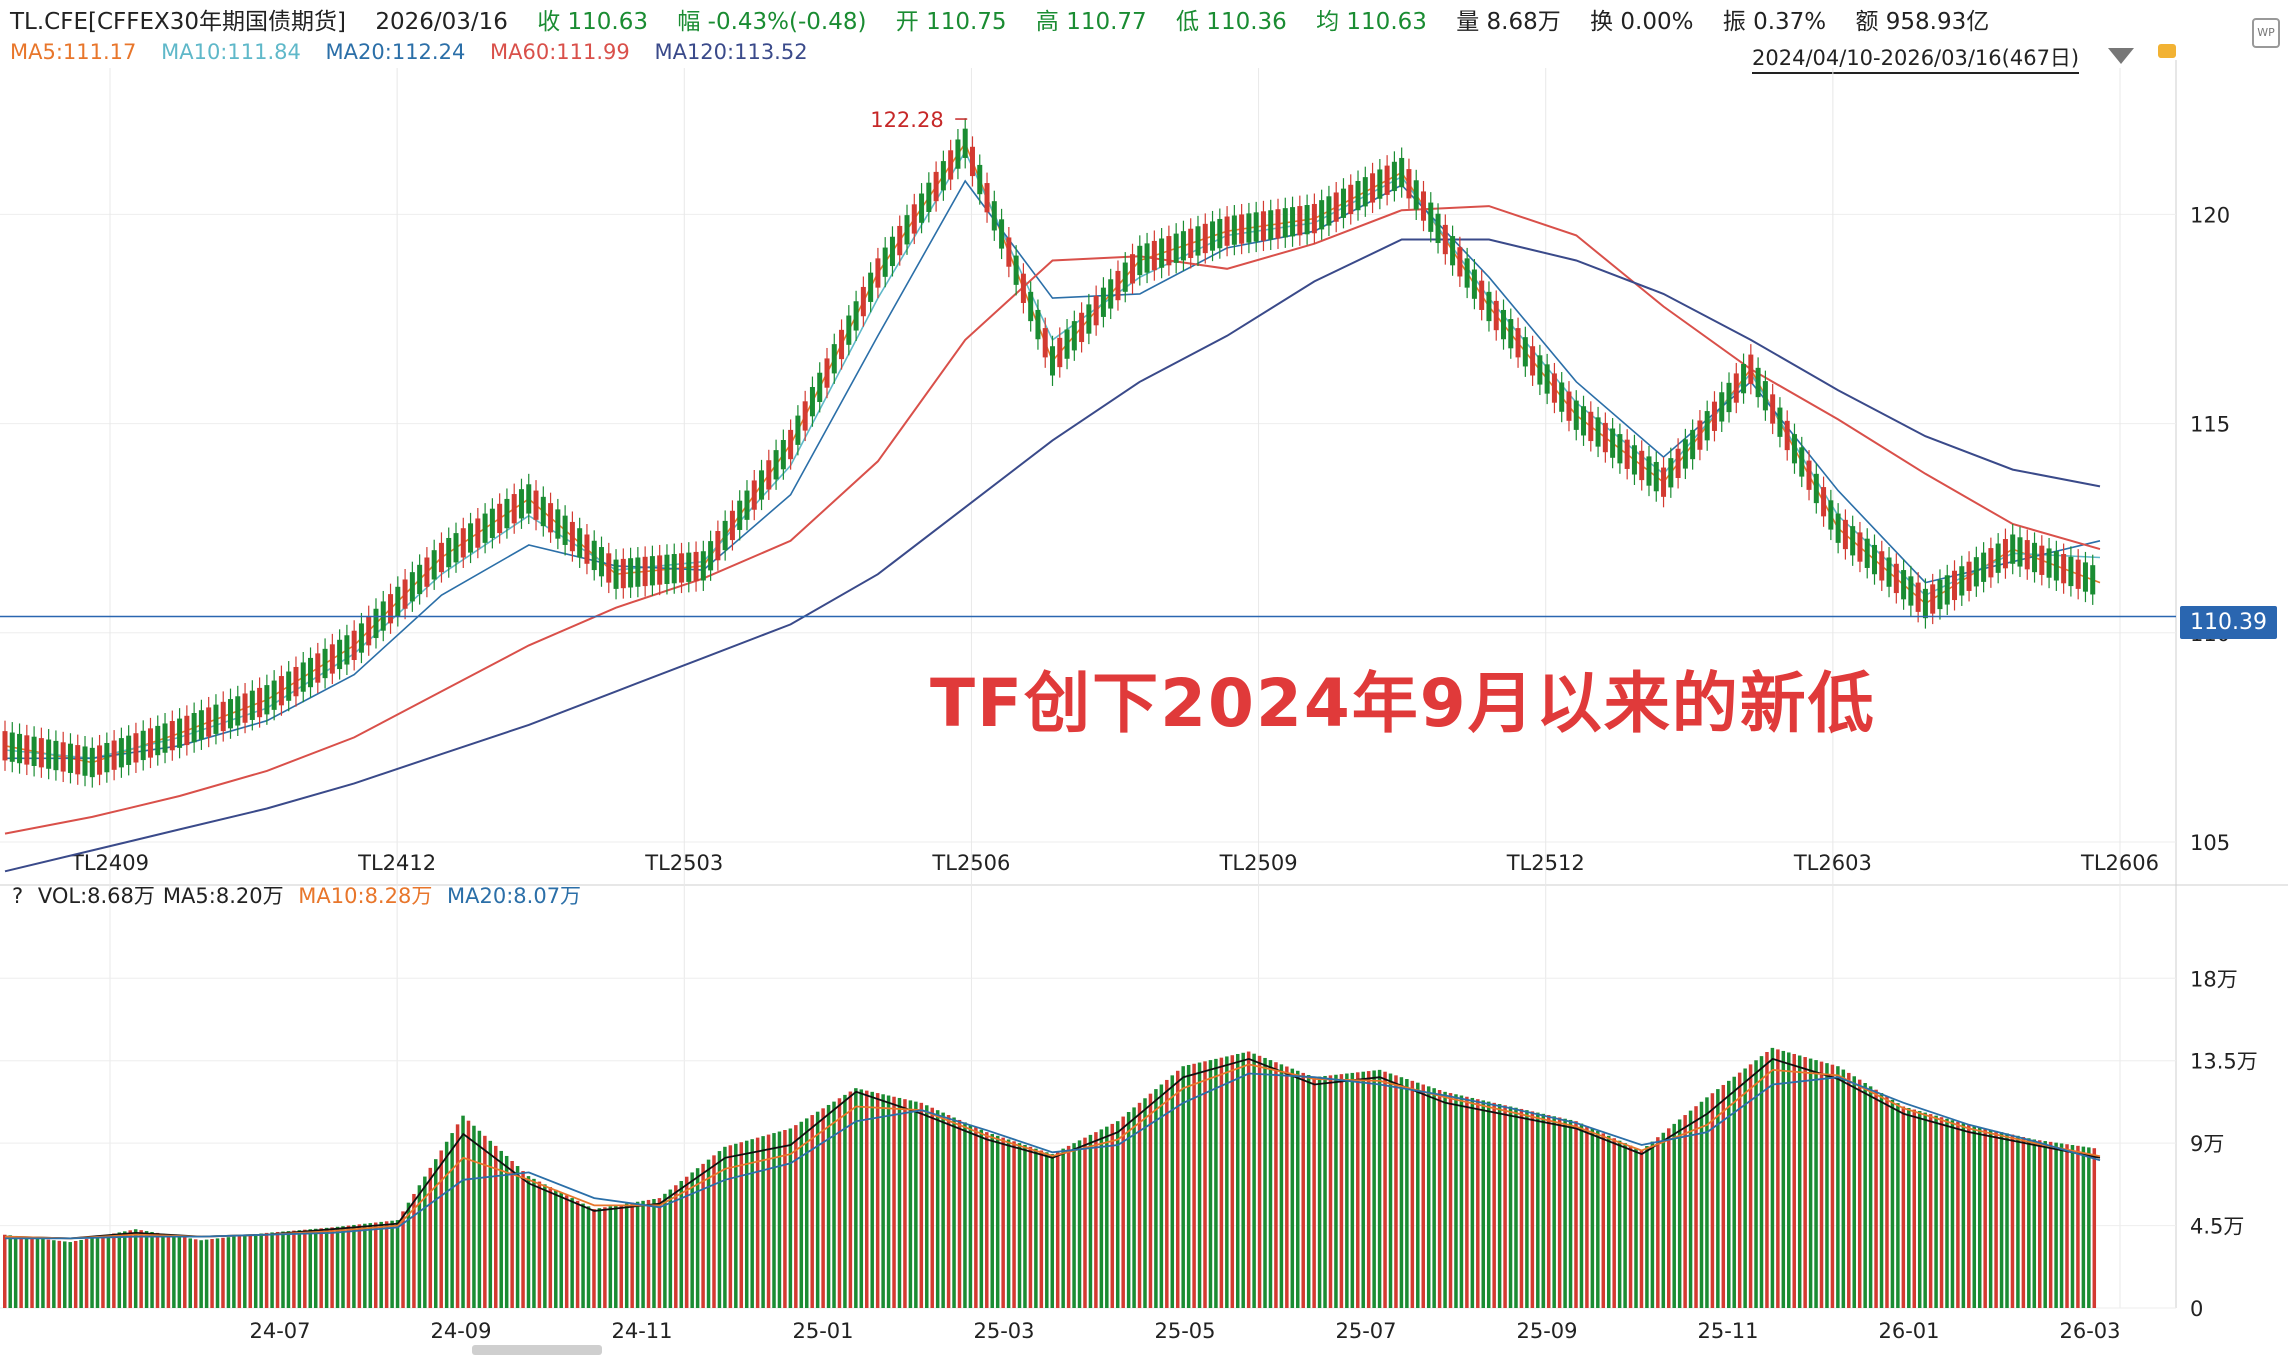 This screenshot has width=2288, height=1356. Describe the element at coordinates (223, 896) in the screenshot. I see `vol-legend-ma5: MA5:8.20万` at that location.